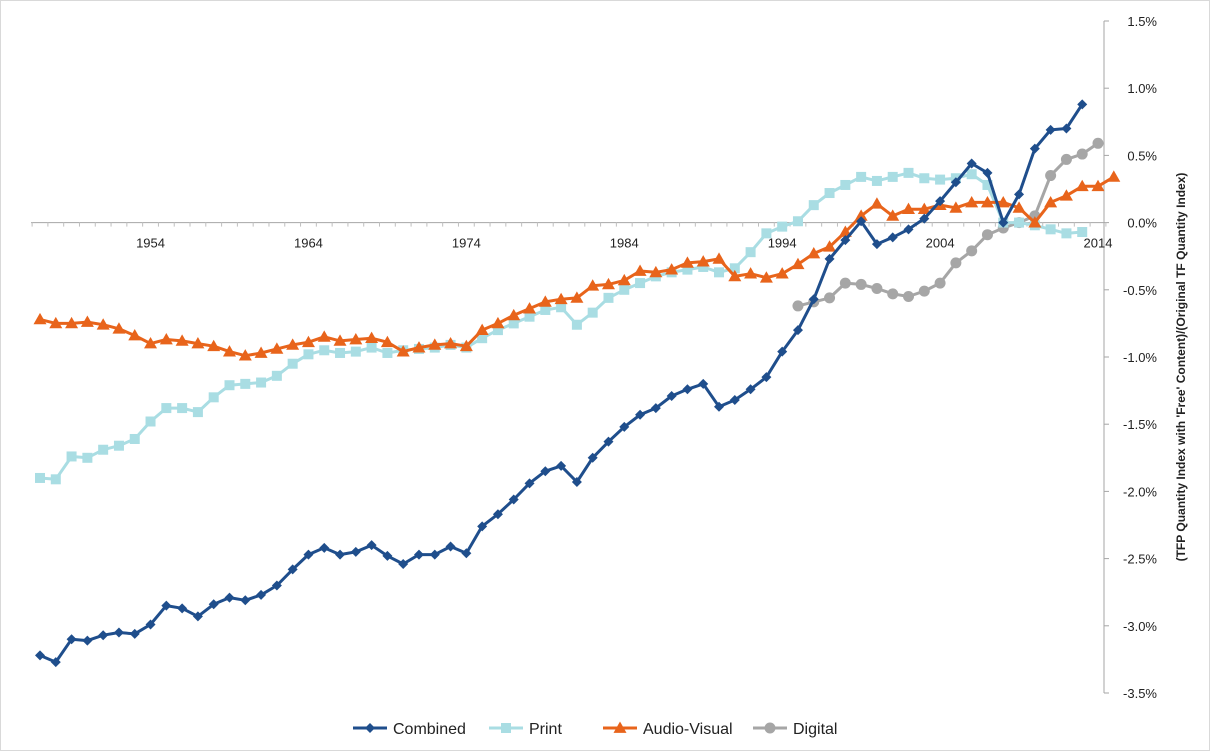  I want to click on x-tick-label: 1954, so click(150, 243).